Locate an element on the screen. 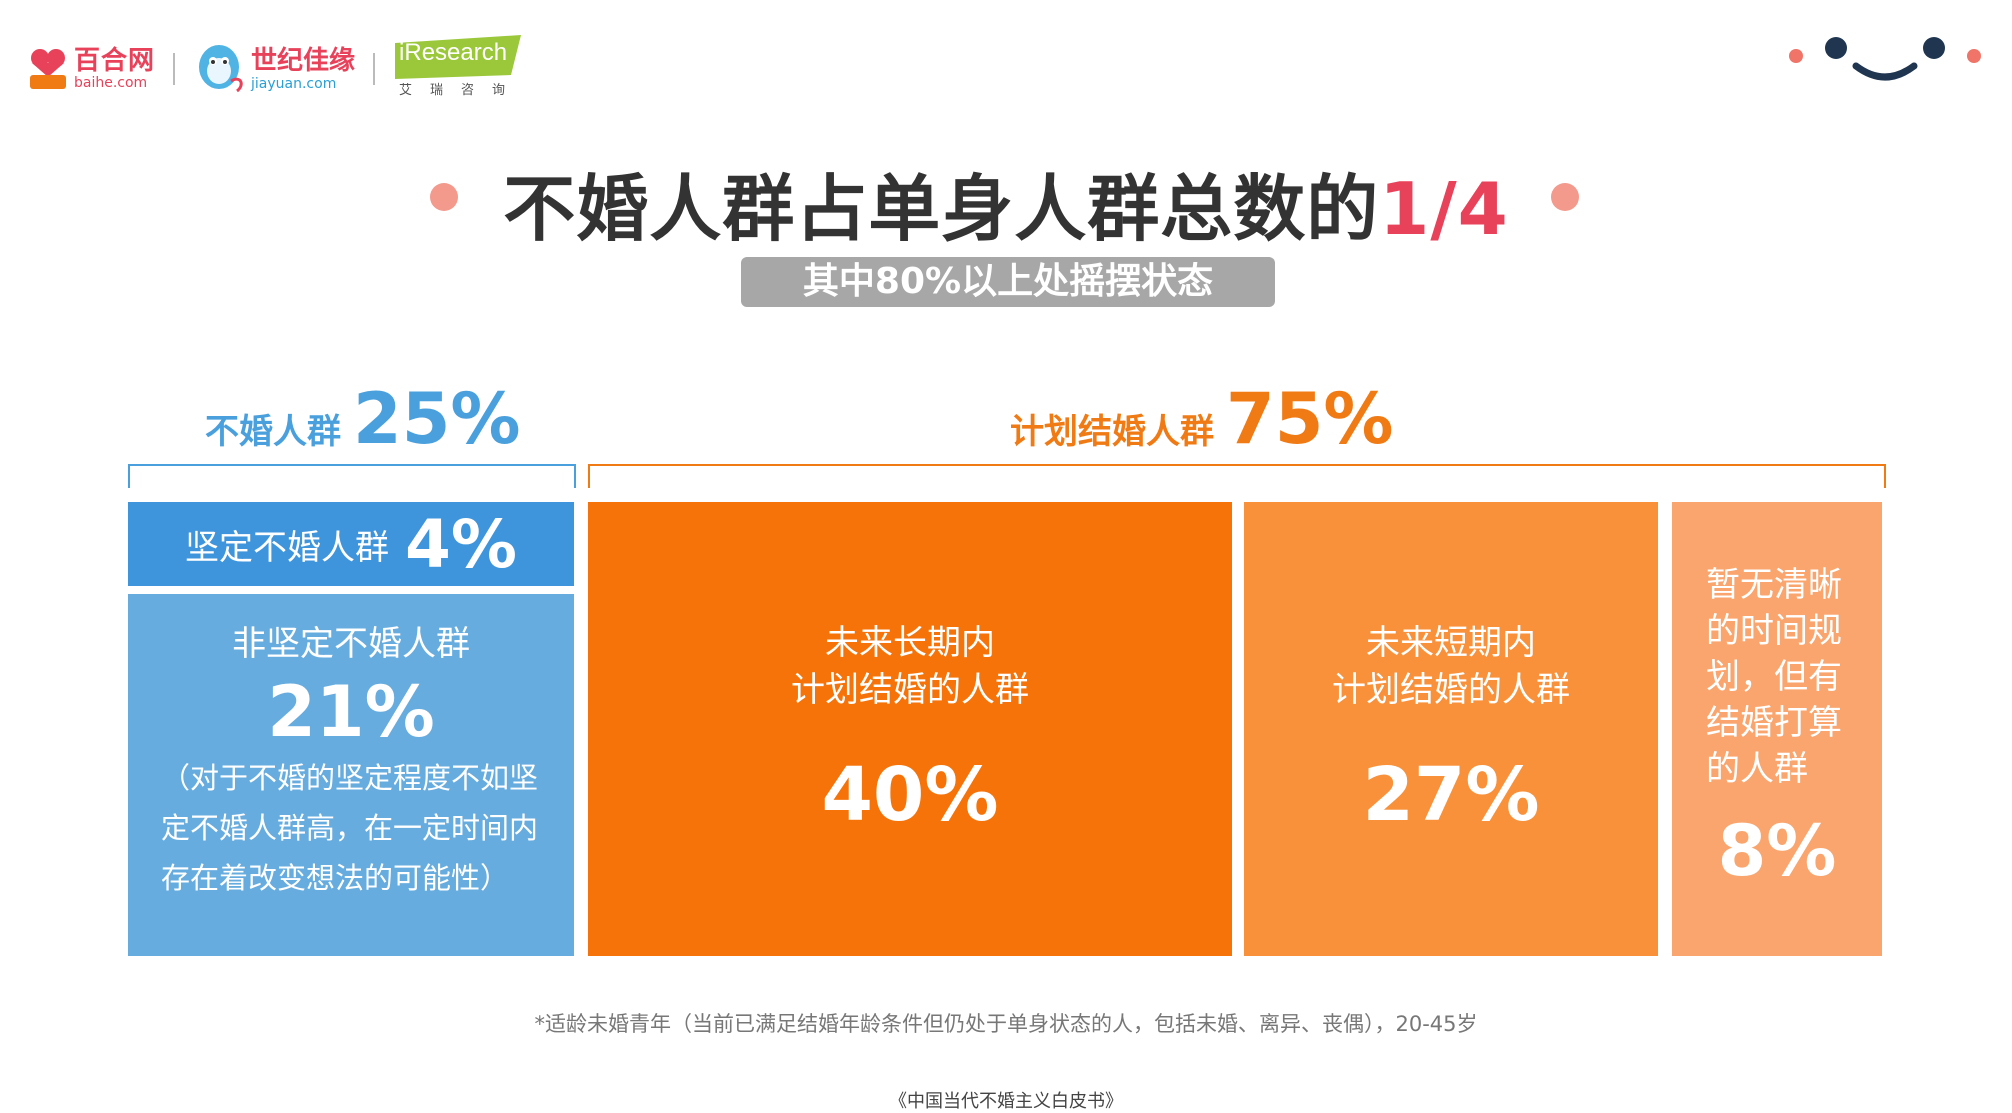 This screenshot has height=1113, width=2012. segment-percent: 4% is located at coordinates (461, 544).